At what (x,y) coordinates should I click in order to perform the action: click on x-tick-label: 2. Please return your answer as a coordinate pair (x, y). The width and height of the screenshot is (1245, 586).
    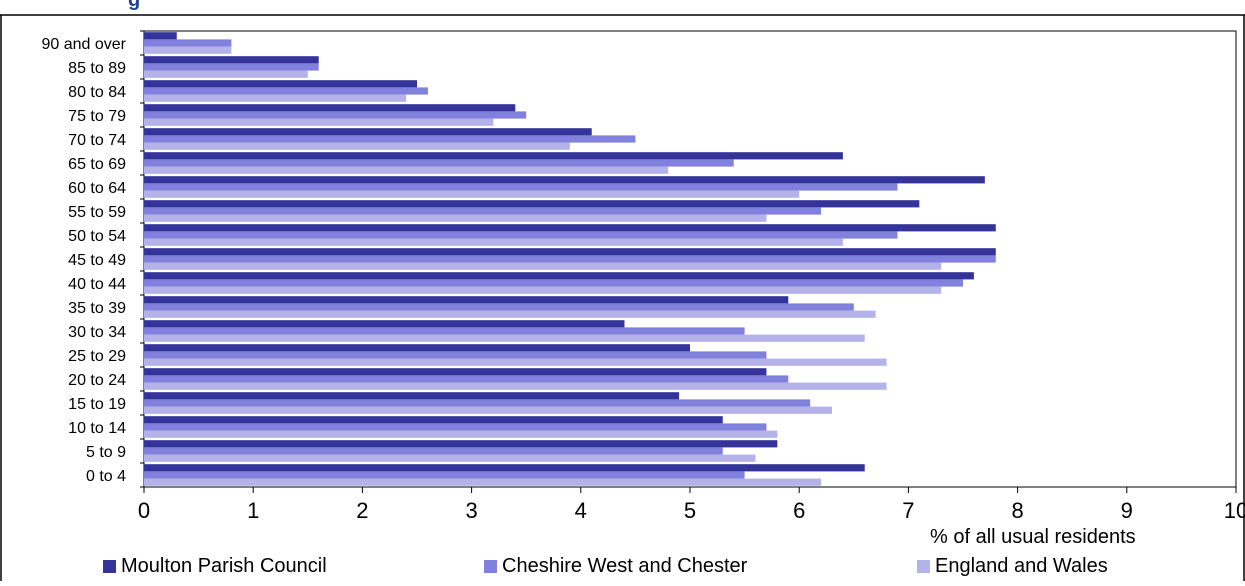
    Looking at the image, I should click on (362, 510).